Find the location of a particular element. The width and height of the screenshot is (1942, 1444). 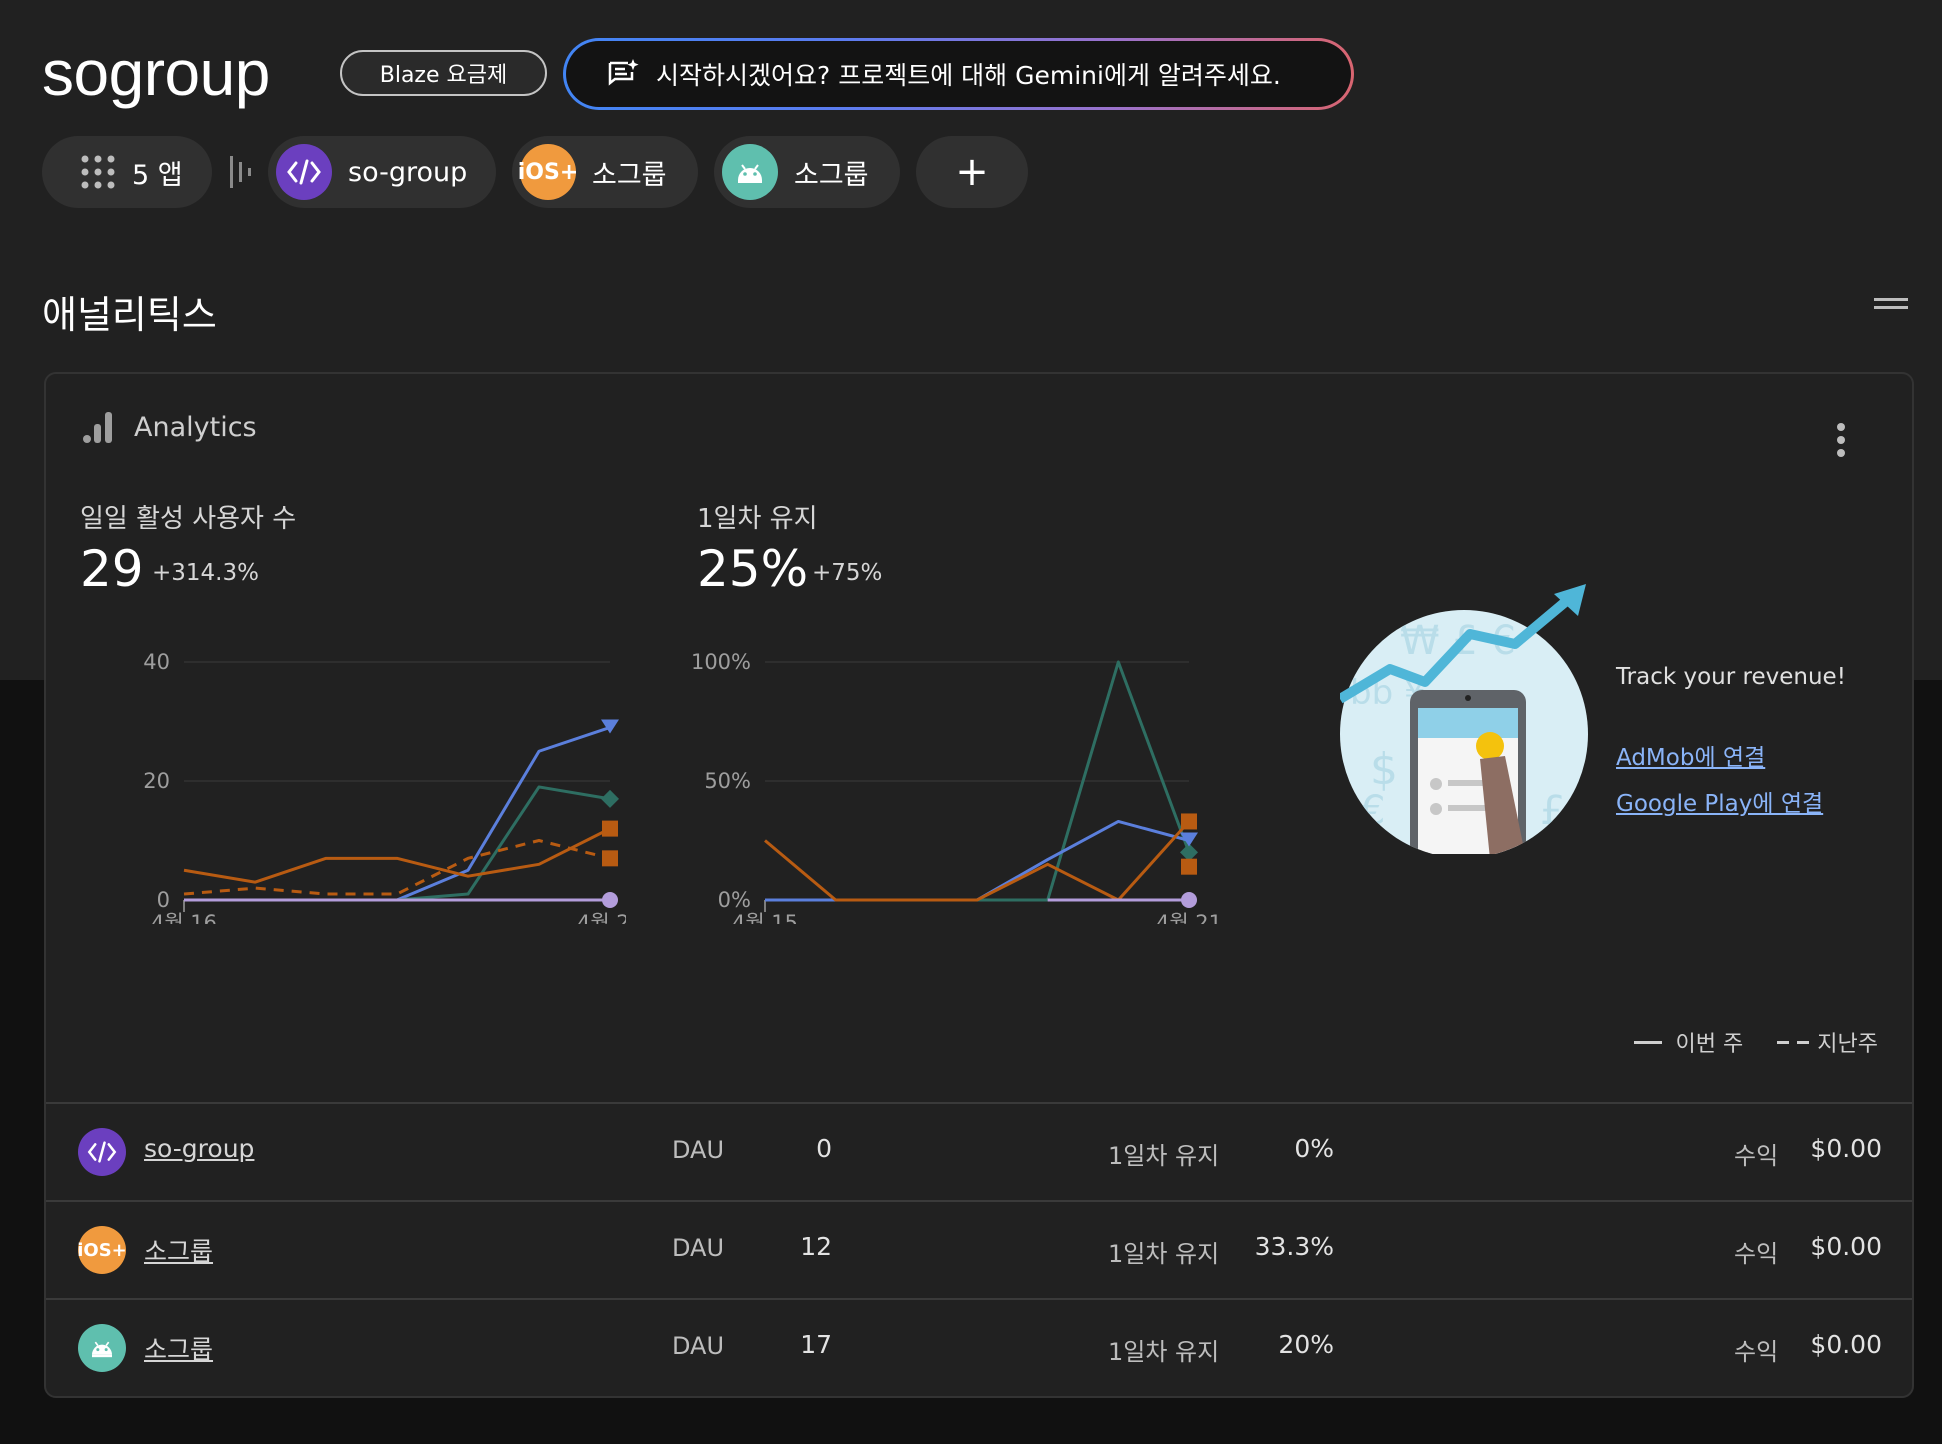

y-tick-label: 50% is located at coordinates (727, 781).